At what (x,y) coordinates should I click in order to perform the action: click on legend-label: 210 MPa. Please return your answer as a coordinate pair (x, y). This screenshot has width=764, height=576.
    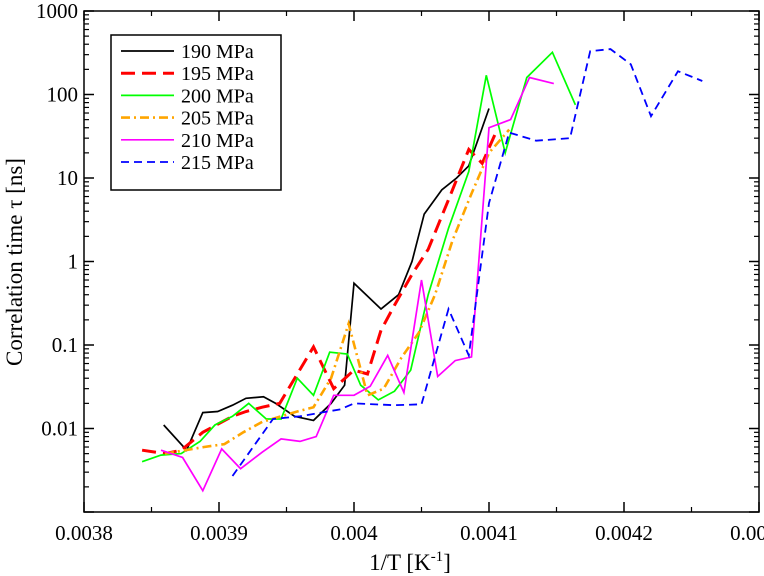
    Looking at the image, I should click on (217, 141).